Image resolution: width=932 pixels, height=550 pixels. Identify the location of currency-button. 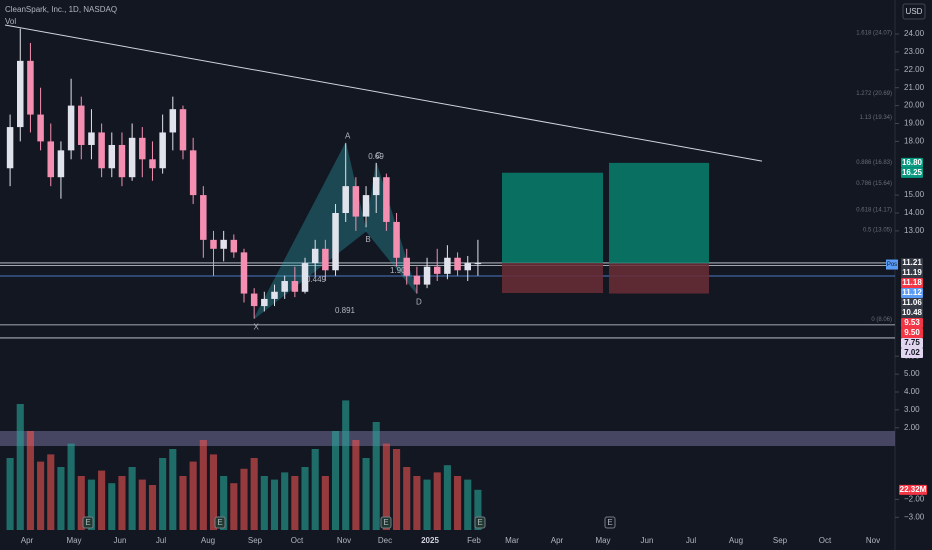
(914, 11).